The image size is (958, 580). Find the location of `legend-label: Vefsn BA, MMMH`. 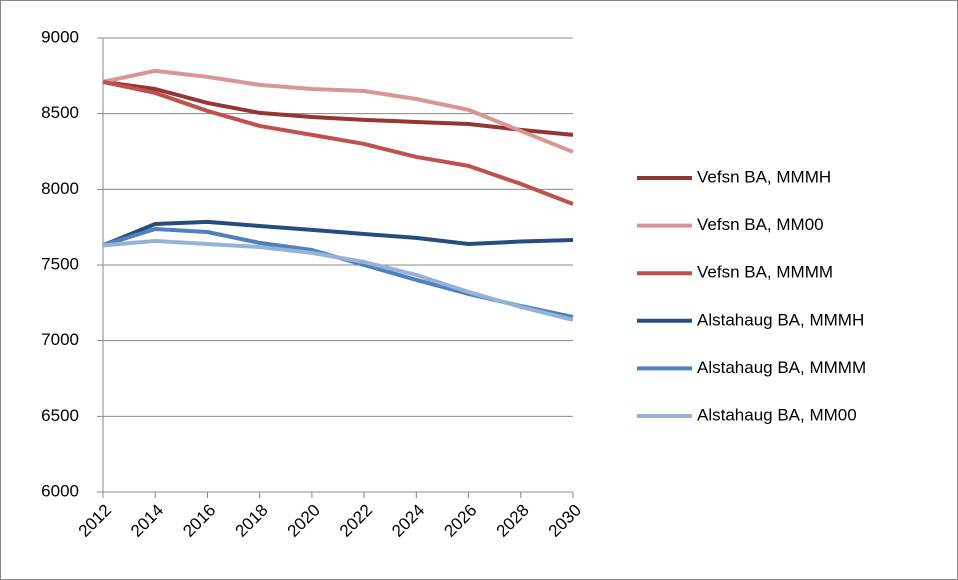

legend-label: Vefsn BA, MMMH is located at coordinates (764, 176).